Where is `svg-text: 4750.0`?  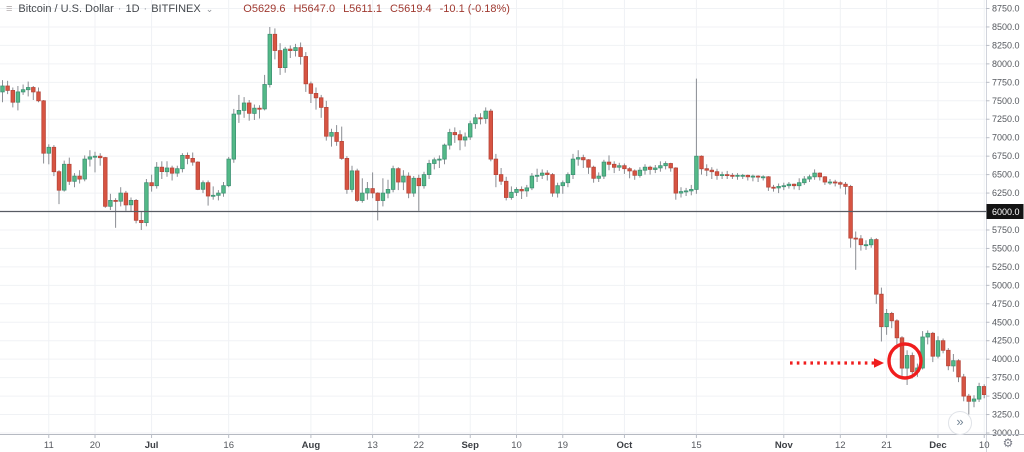
svg-text: 4750.0 is located at coordinates (1006, 304).